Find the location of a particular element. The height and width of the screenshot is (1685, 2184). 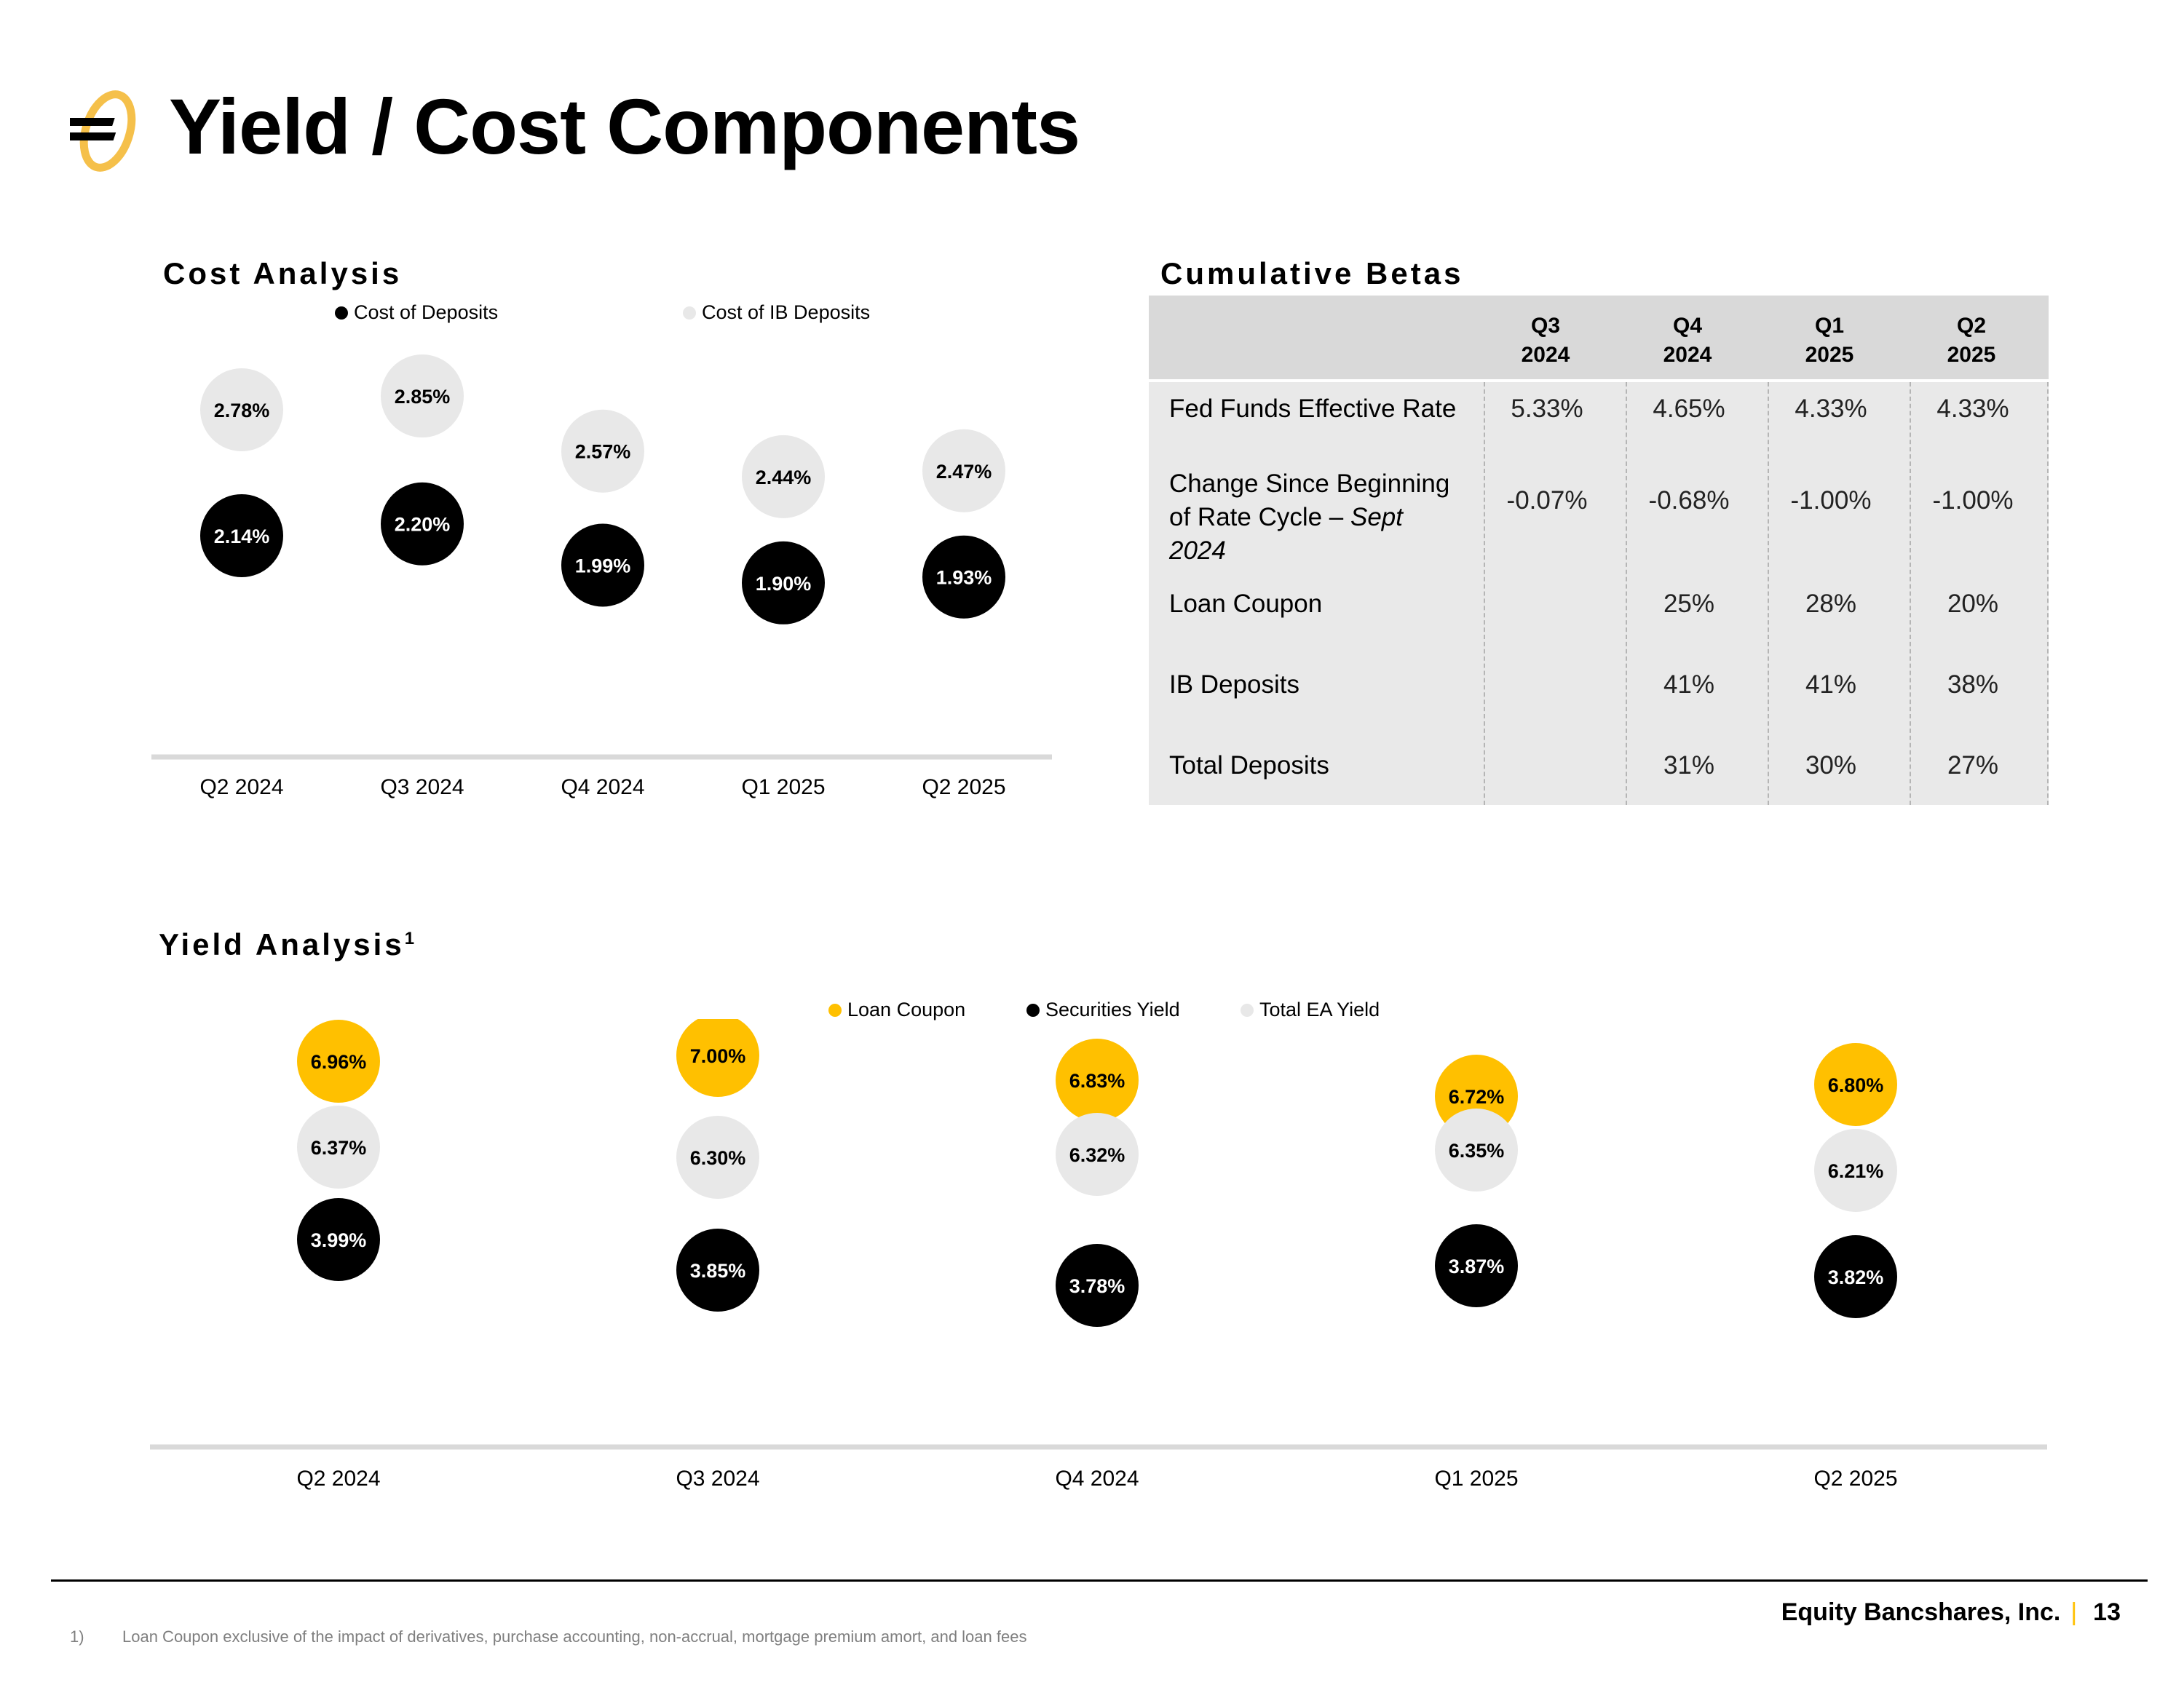

data-label: 2.47% is located at coordinates (964, 472).